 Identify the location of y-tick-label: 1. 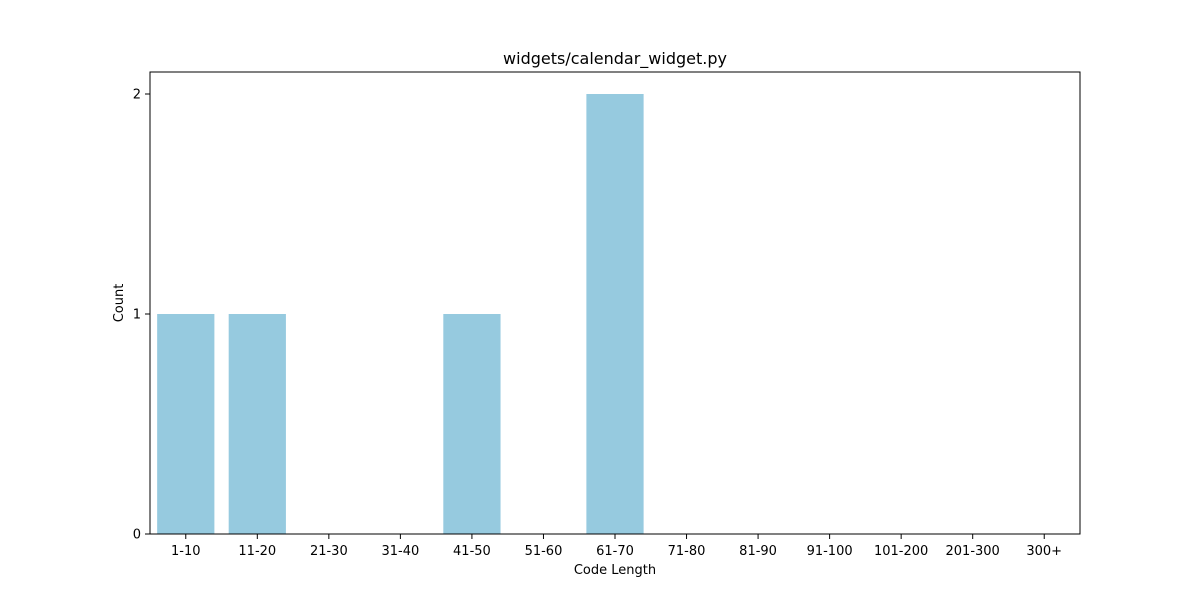
(137, 315).